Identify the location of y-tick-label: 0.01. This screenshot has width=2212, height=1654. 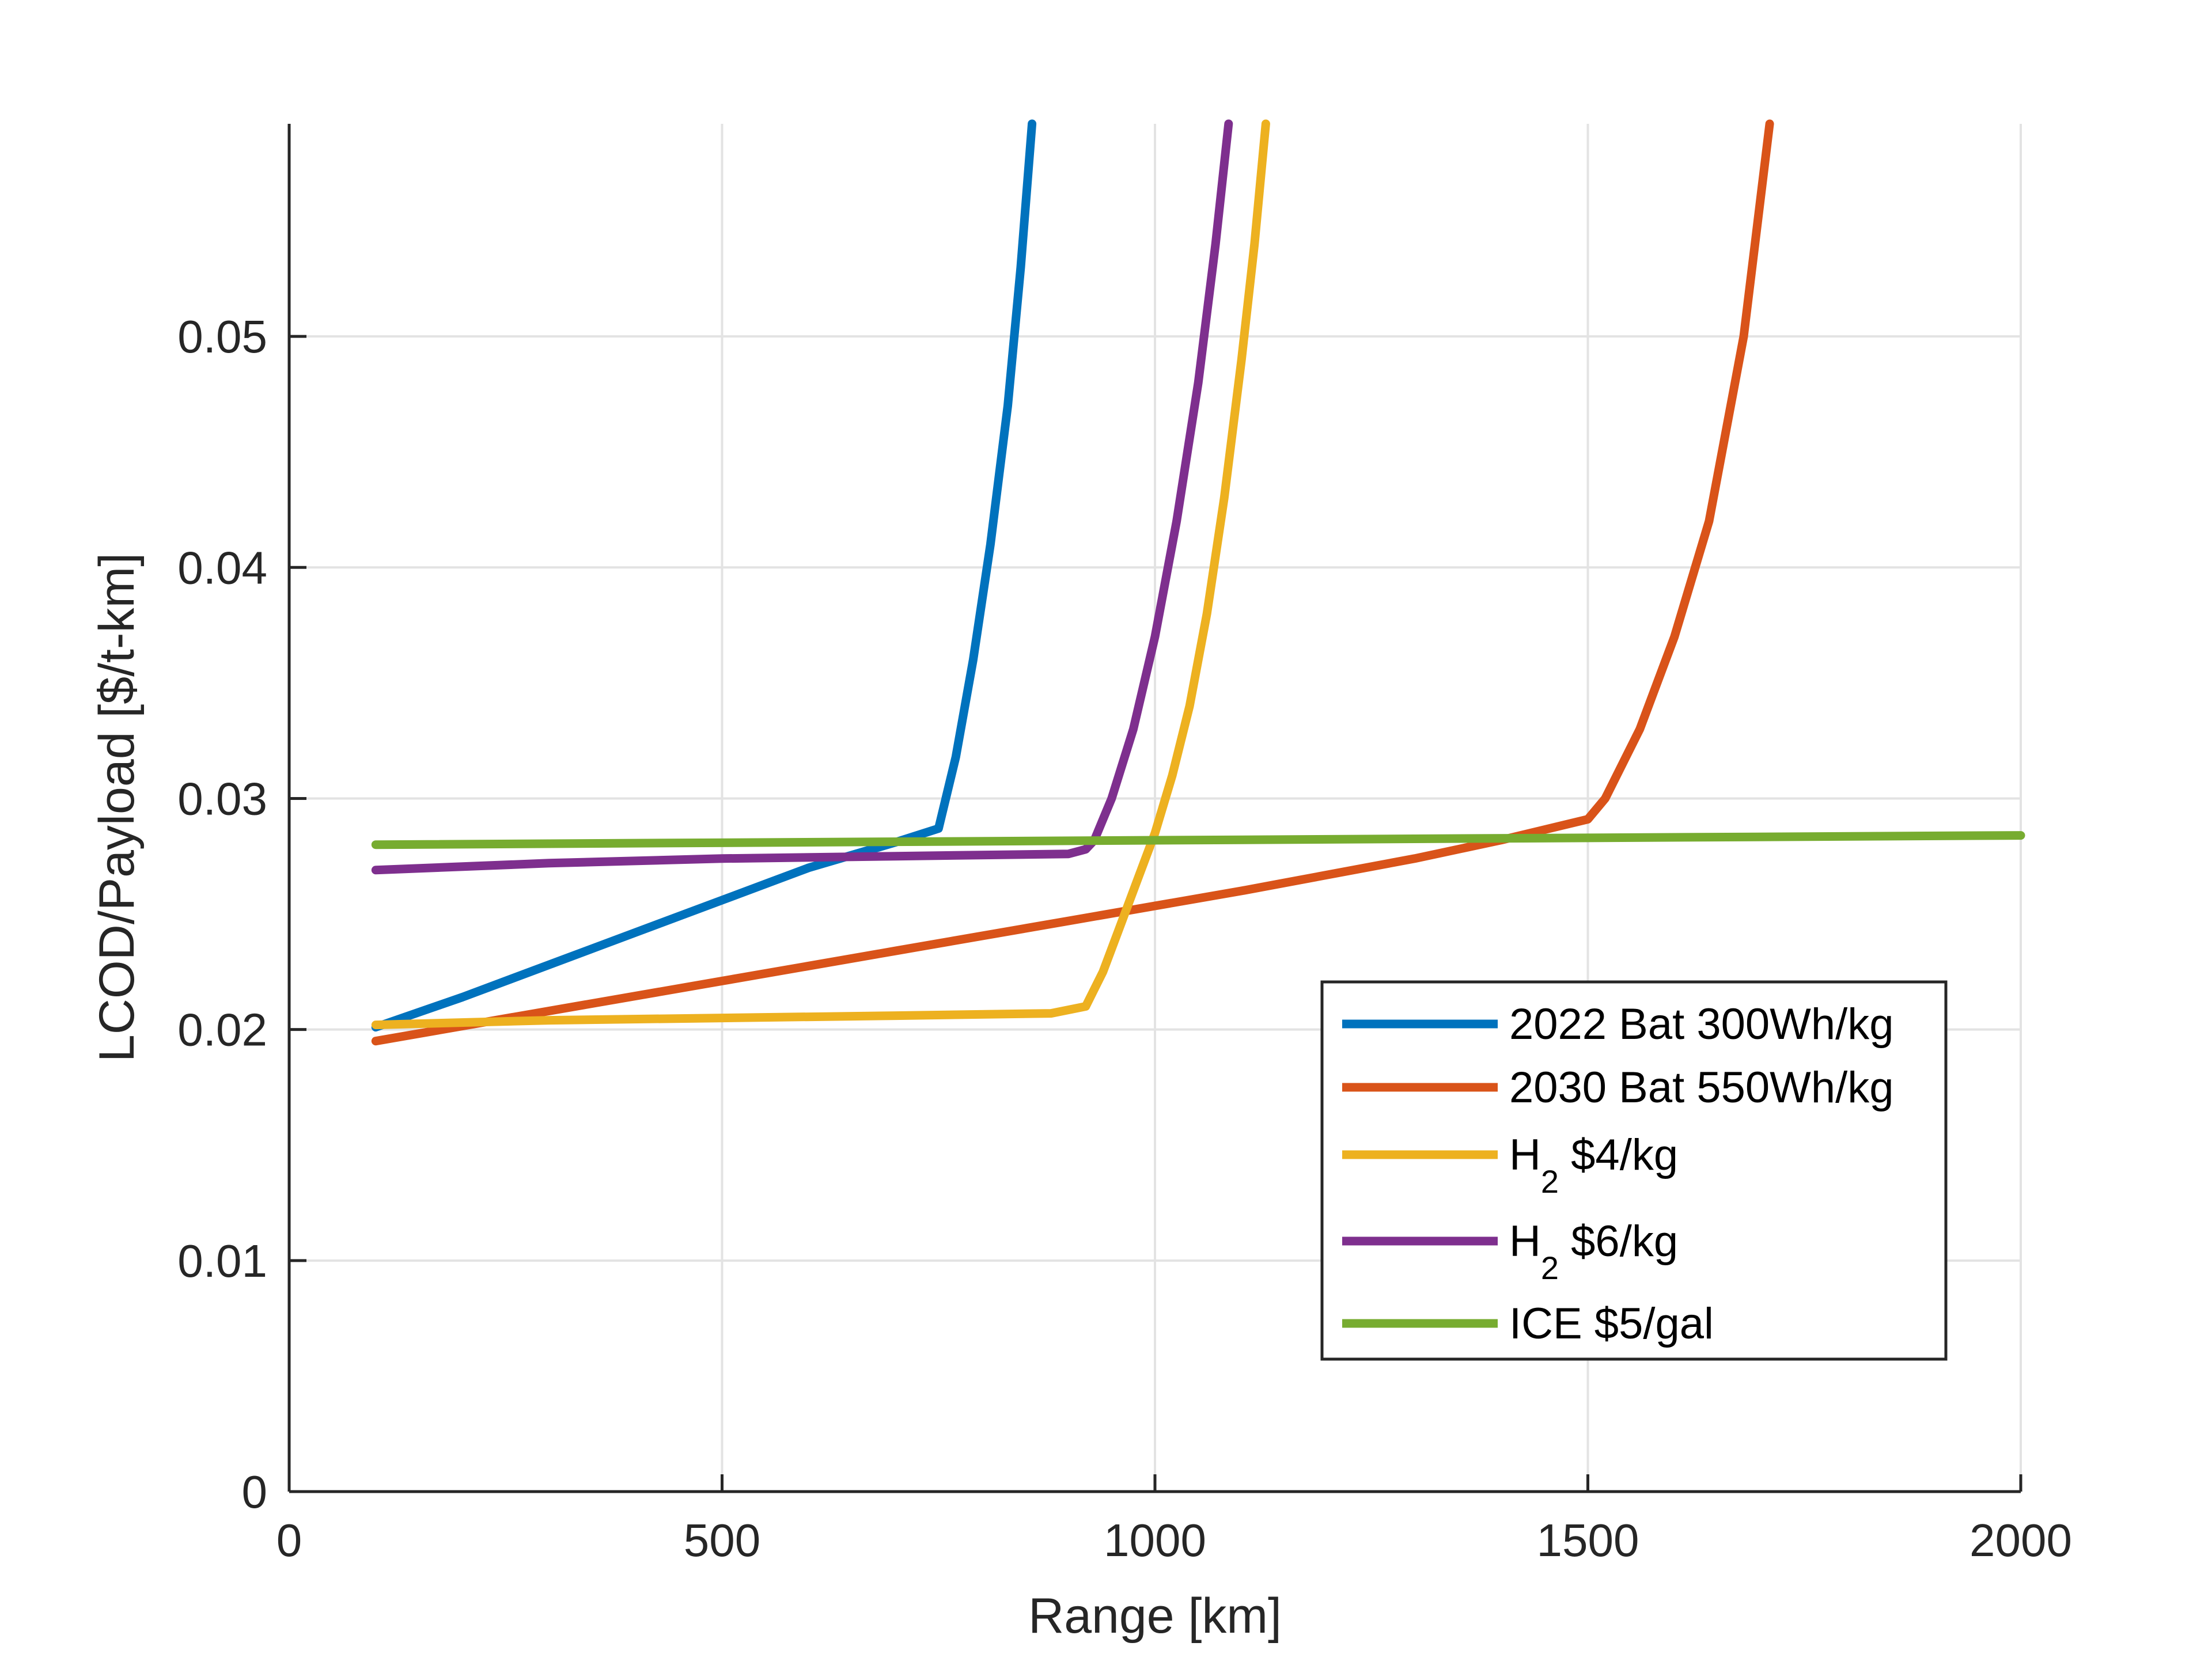
(222, 1261).